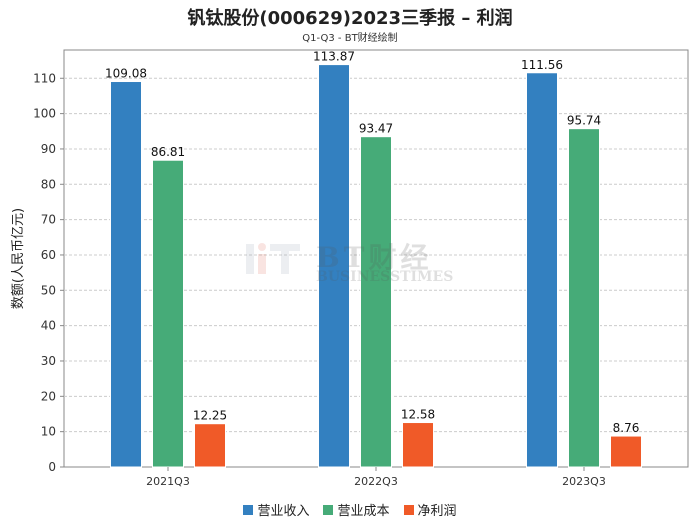 This screenshot has height=524, width=700. Describe the element at coordinates (626, 428) in the screenshot. I see `data-label: 8.76` at that location.